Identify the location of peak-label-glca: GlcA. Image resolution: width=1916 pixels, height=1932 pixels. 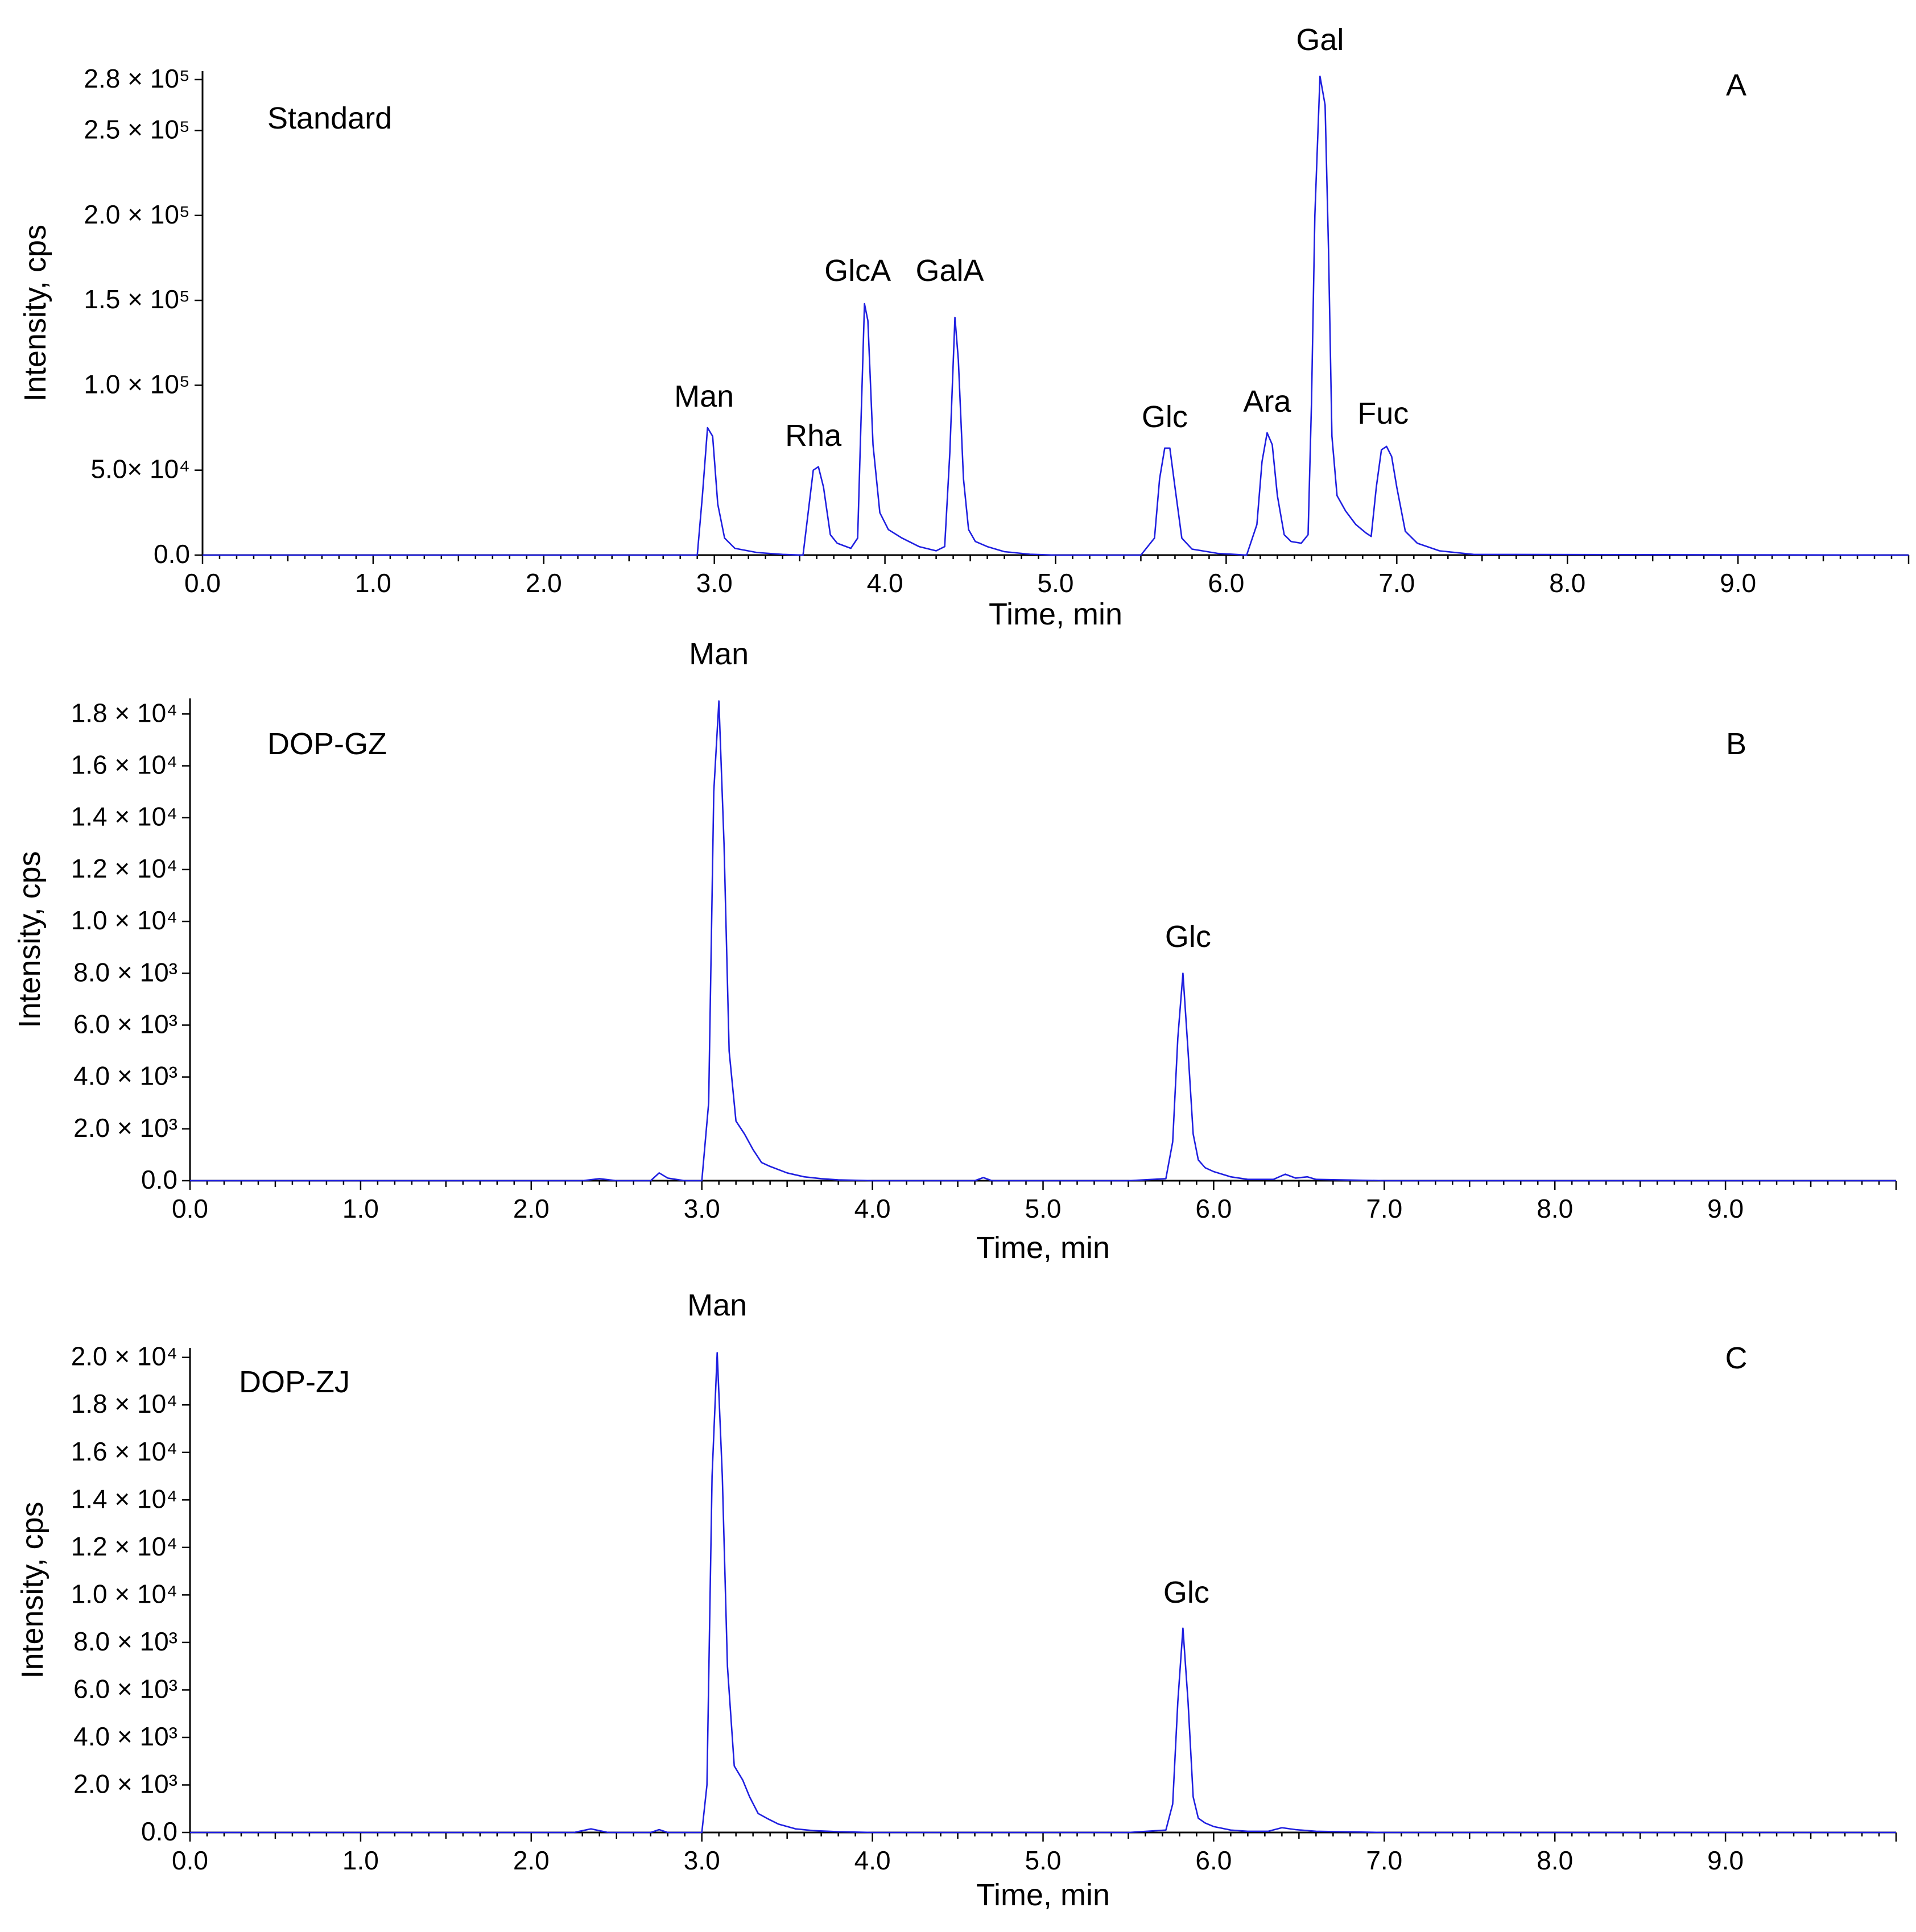
(857, 271).